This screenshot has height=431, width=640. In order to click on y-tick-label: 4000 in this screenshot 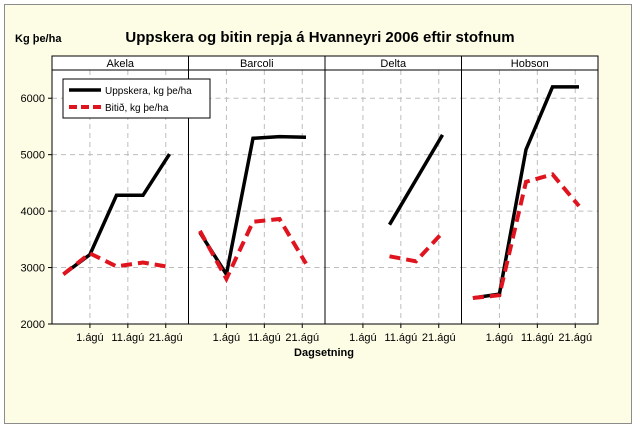, I will do `click(33, 212)`.